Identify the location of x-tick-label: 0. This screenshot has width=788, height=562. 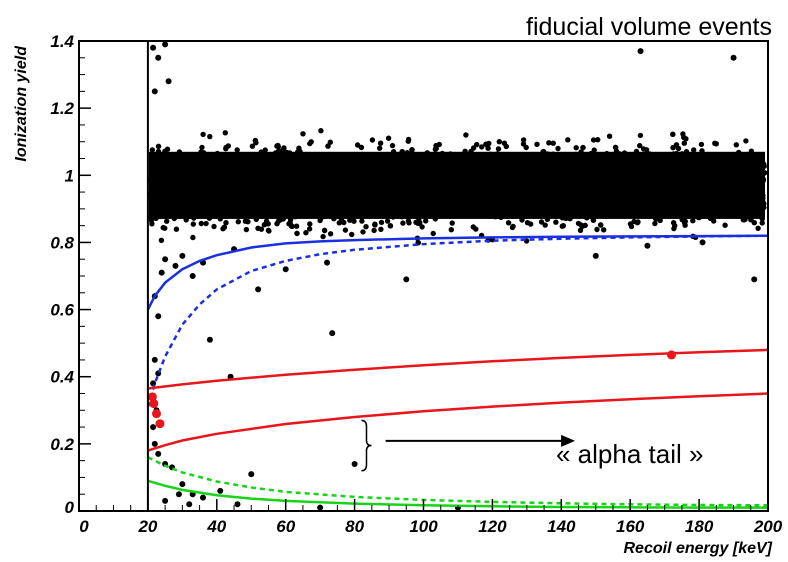
(84, 526).